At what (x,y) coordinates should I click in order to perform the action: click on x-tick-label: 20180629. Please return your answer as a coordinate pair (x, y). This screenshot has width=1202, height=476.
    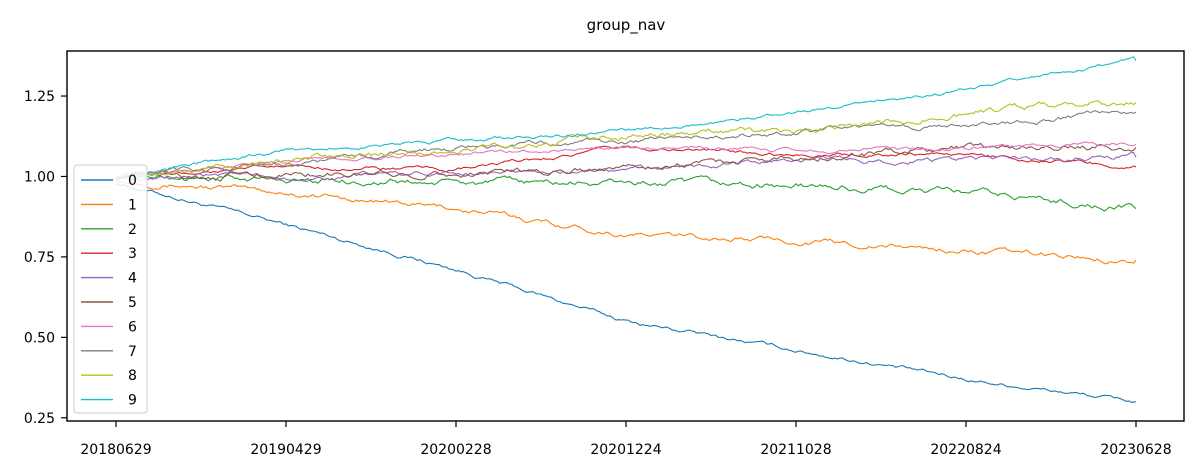
    Looking at the image, I should click on (115, 450).